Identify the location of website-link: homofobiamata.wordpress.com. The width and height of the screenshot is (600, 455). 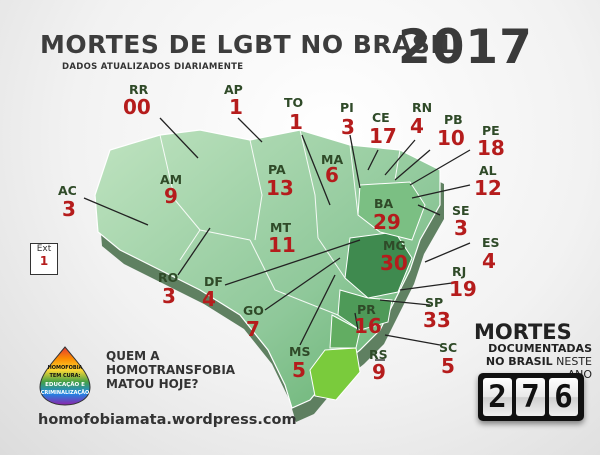
(167, 420).